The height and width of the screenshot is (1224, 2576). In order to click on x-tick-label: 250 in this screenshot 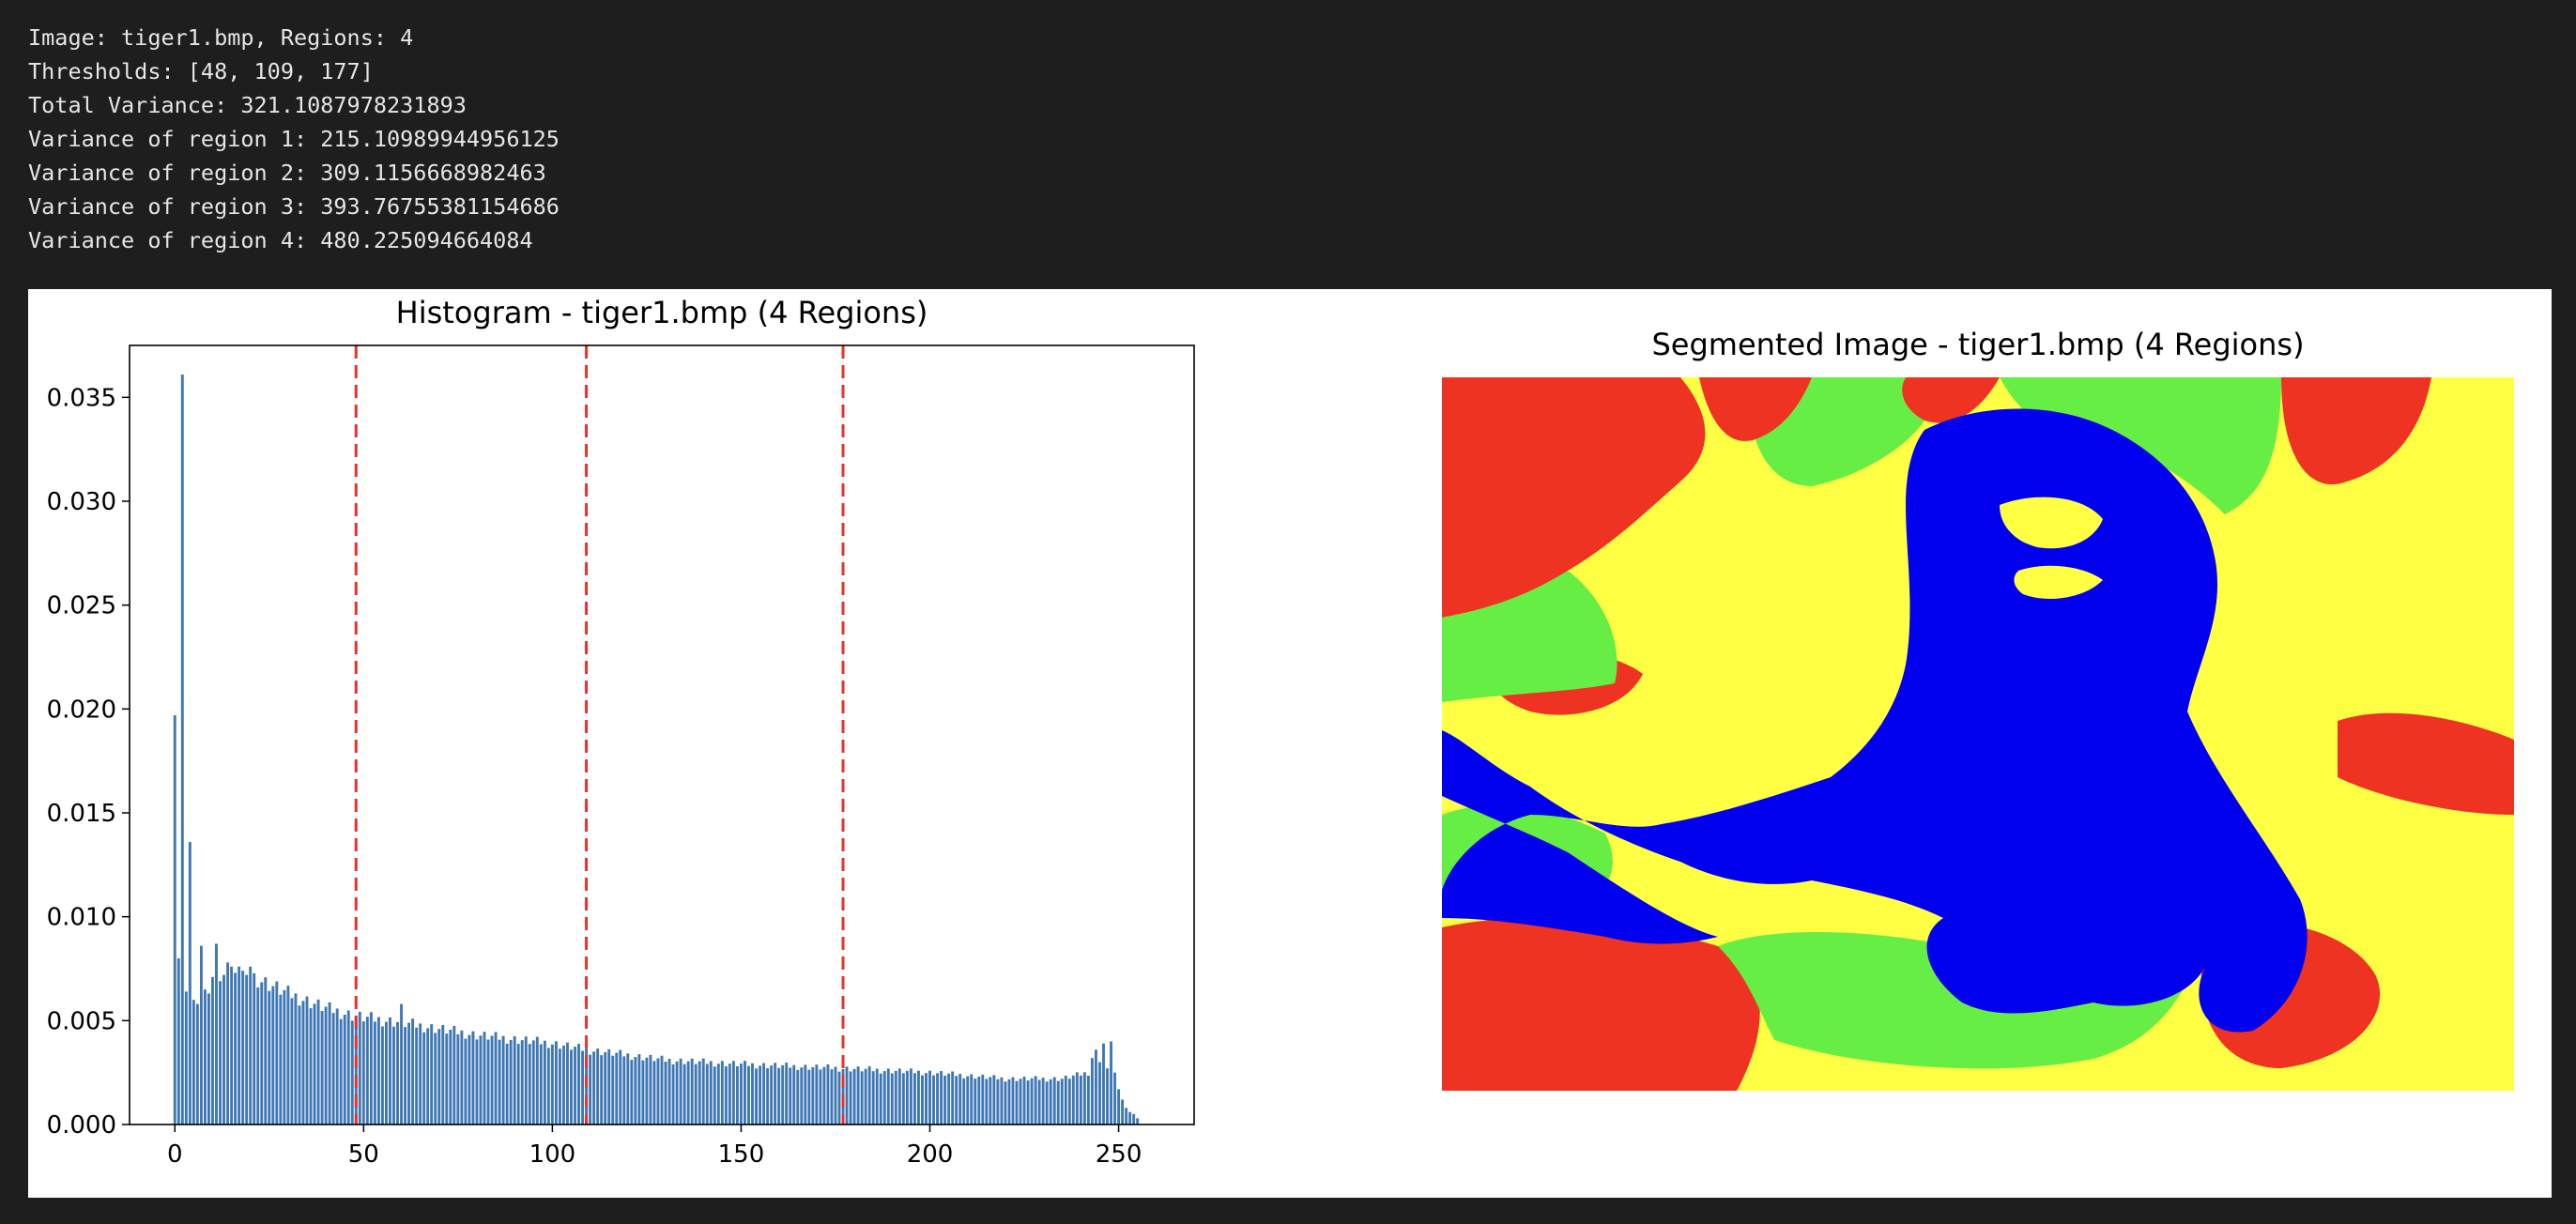, I will do `click(1119, 1154)`.